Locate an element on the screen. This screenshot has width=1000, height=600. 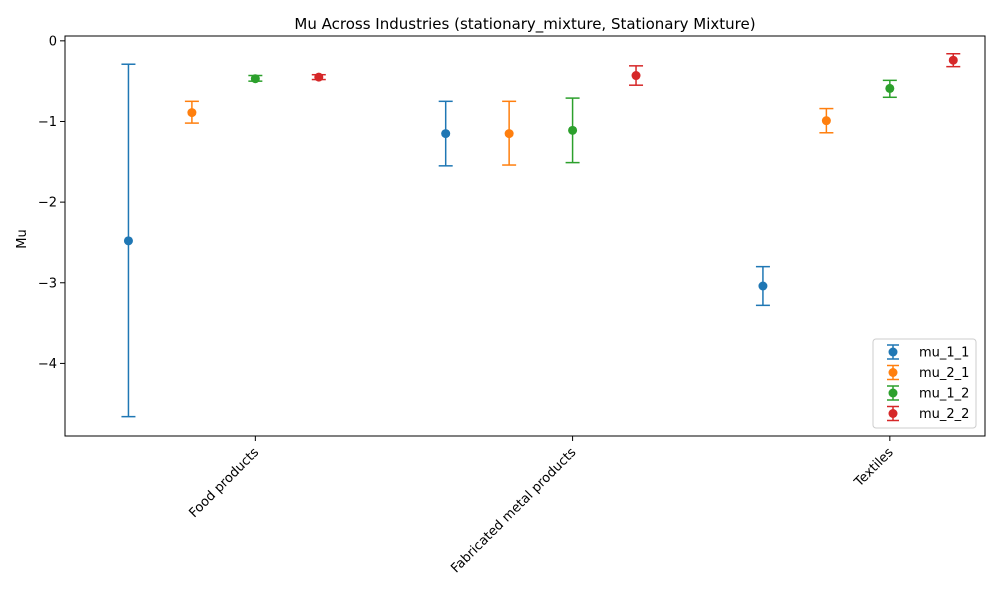
x-tick-label-0: Food products is located at coordinates (224, 483).